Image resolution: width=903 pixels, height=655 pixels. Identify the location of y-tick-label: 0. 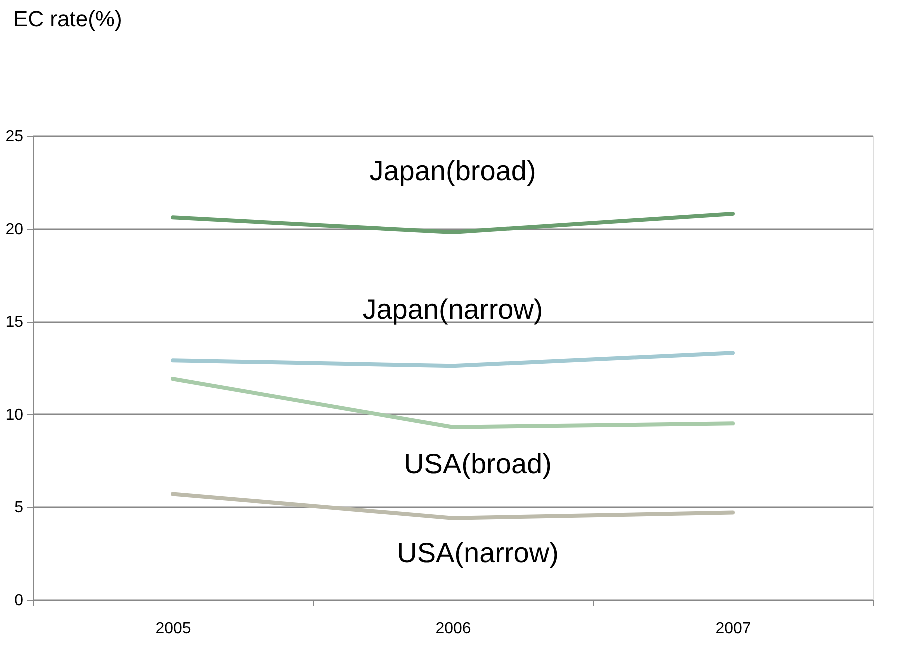
(19, 601).